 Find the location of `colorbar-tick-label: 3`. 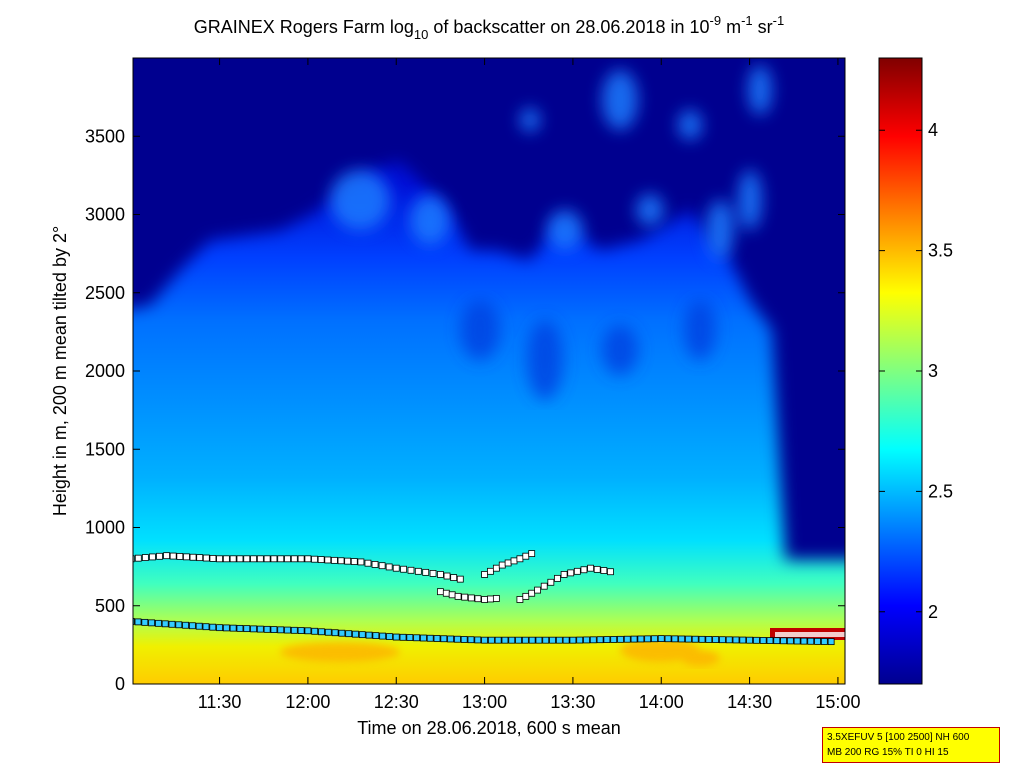

colorbar-tick-label: 3 is located at coordinates (933, 371).